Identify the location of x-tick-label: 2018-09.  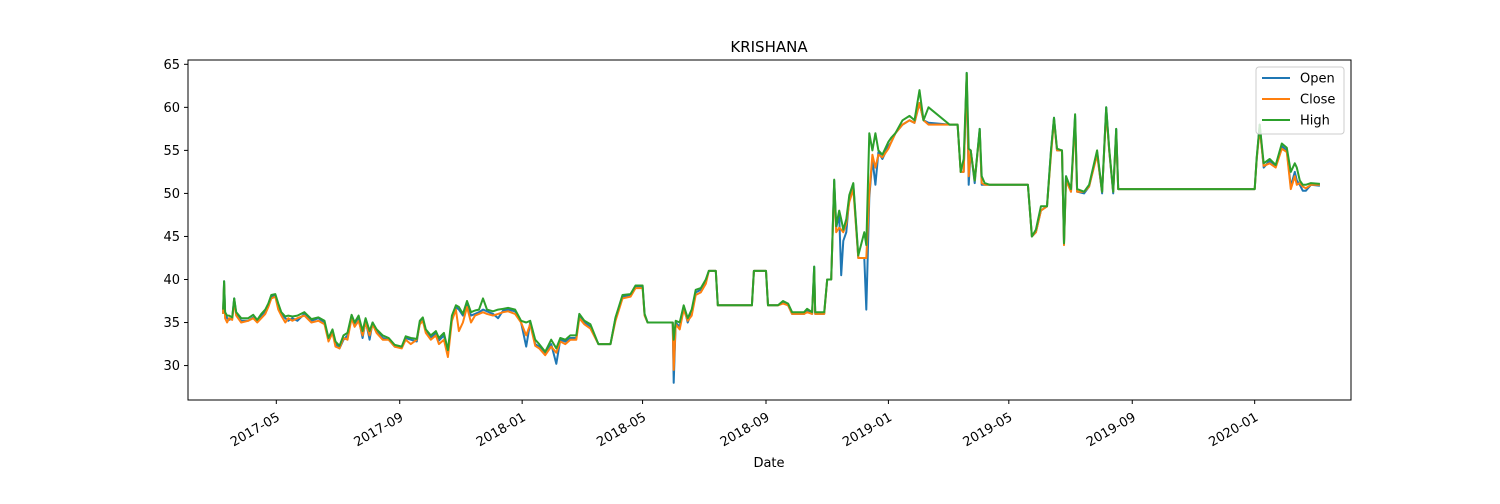
(745, 430).